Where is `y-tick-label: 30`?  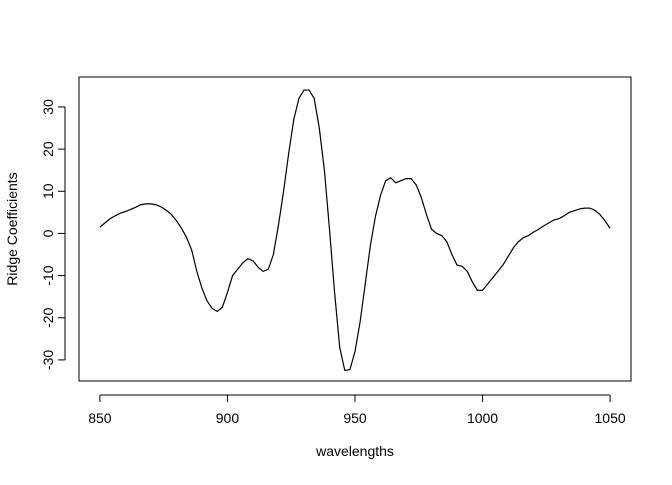 y-tick-label: 30 is located at coordinates (48, 107).